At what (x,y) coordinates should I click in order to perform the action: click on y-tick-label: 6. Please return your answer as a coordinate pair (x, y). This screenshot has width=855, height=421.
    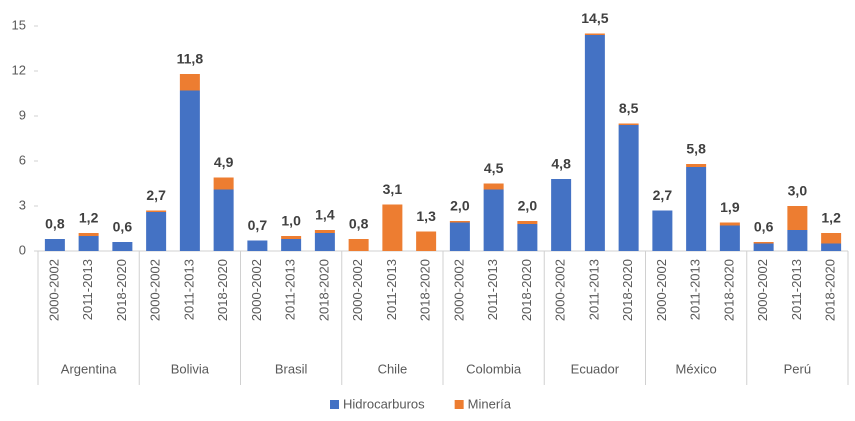
    Looking at the image, I should click on (22, 159).